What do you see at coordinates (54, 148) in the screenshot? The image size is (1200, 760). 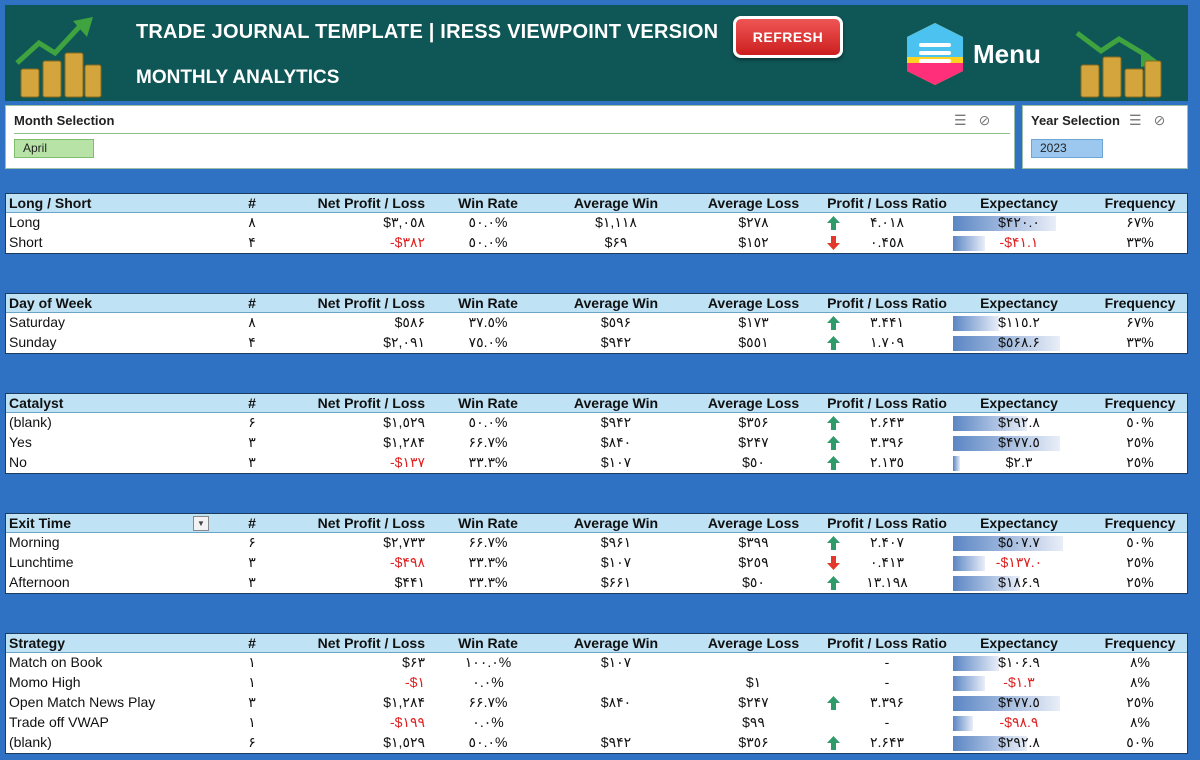 I see `month-chip-selected: April` at bounding box center [54, 148].